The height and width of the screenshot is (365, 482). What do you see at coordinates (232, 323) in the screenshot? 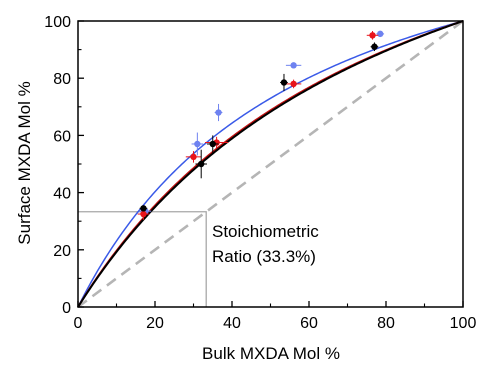
I see `x-tick-label: 40` at bounding box center [232, 323].